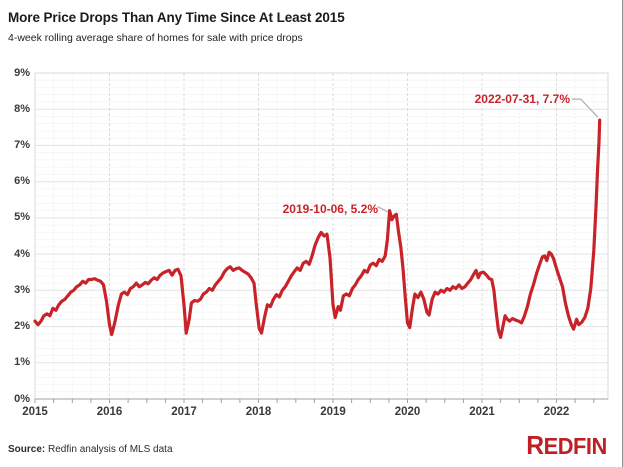 The height and width of the screenshot is (467, 623). Describe the element at coordinates (333, 412) in the screenshot. I see `x-axis-tick-label: 2019` at that location.